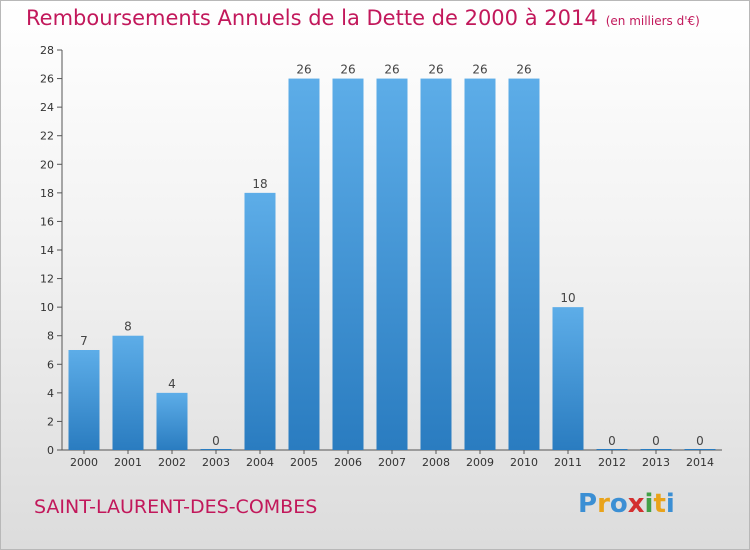  What do you see at coordinates (700, 462) in the screenshot?
I see `x-tick-label: 2014` at bounding box center [700, 462].